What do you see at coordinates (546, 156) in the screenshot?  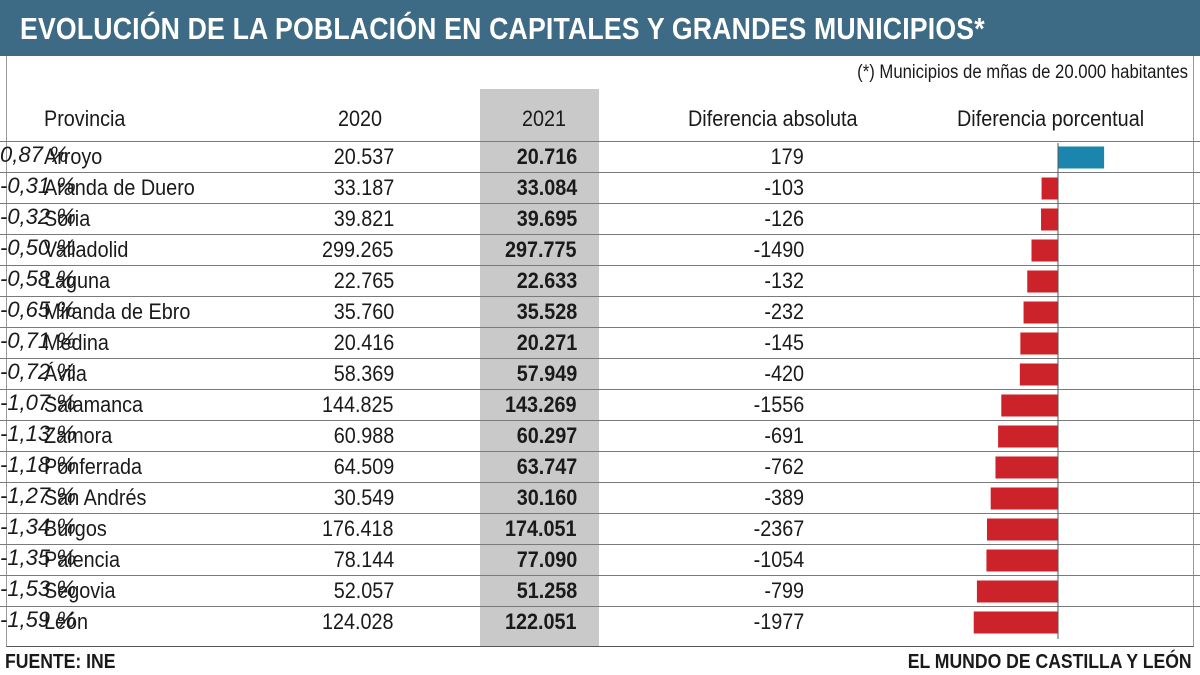 I see `cell-2021: 20.716` at bounding box center [546, 156].